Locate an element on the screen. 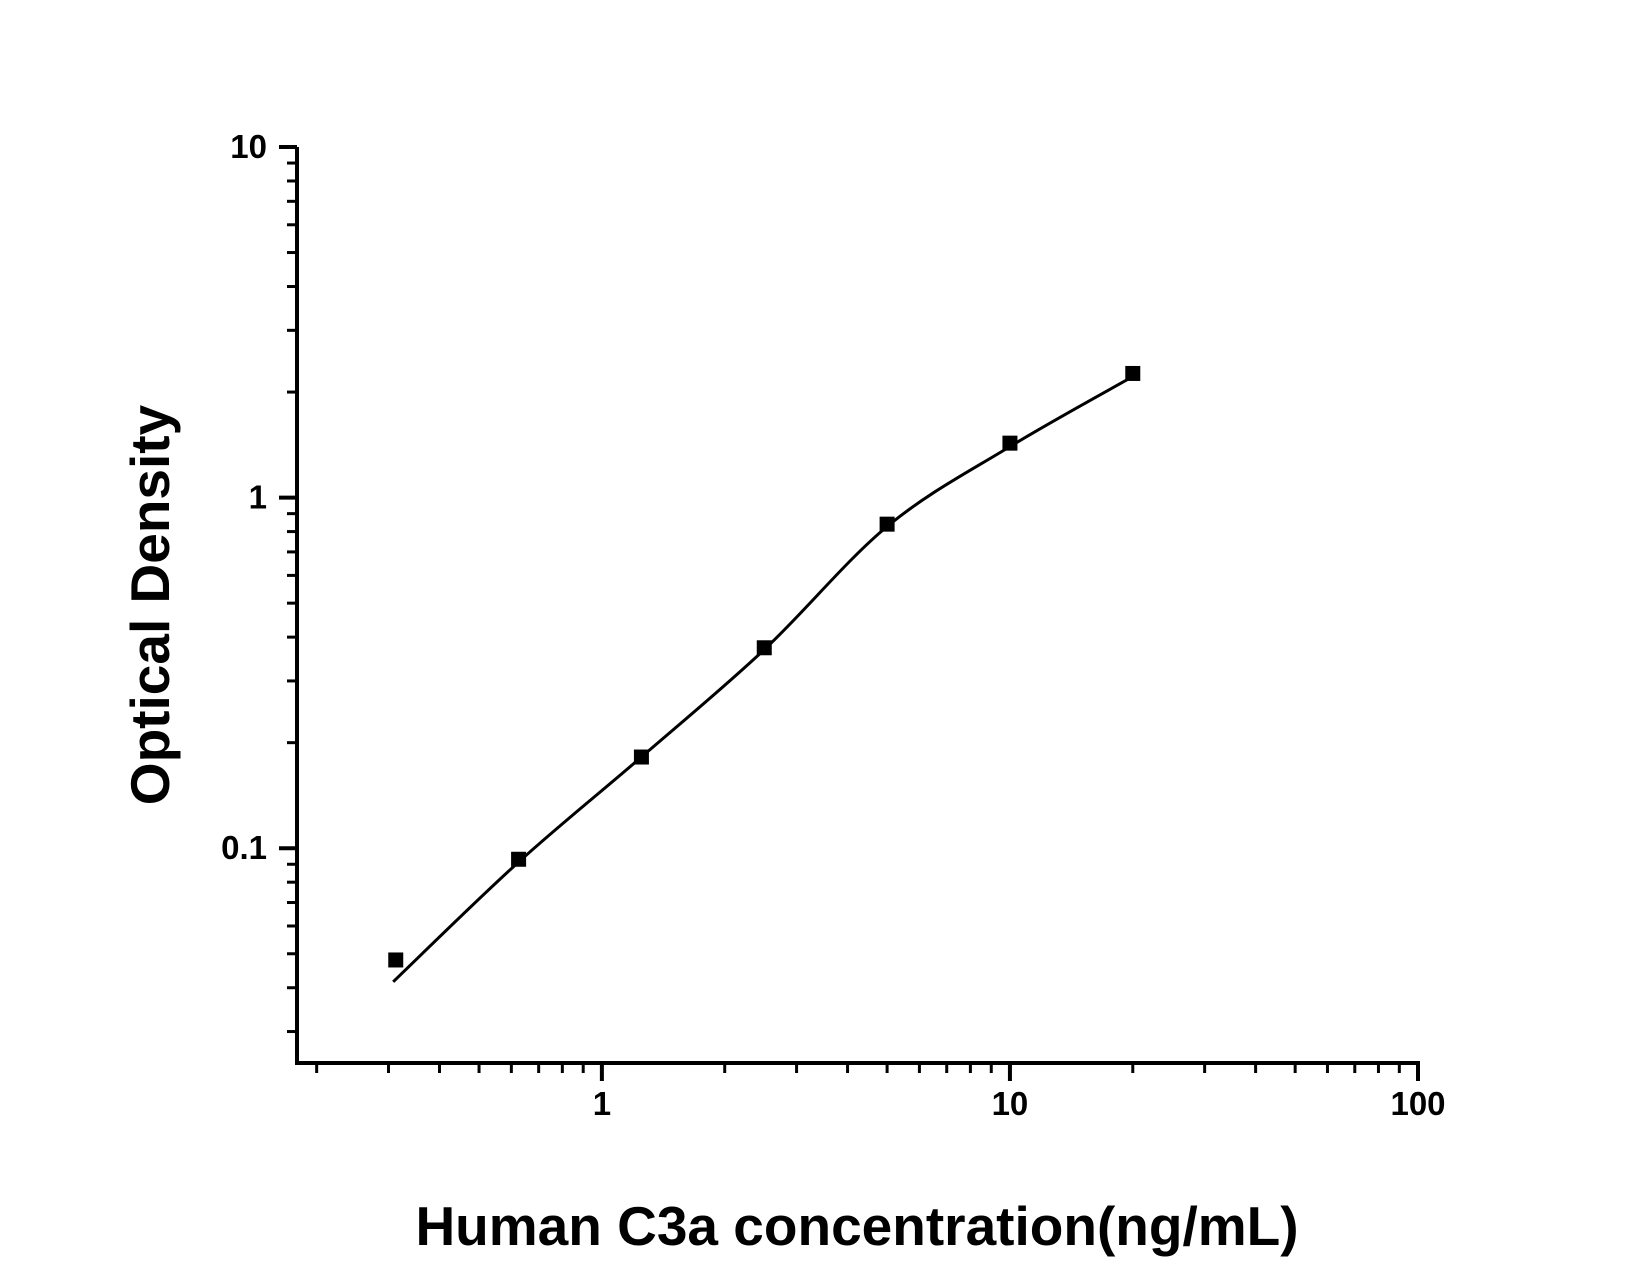 The image size is (1650, 1275). y-axis-title: Optical Density is located at coordinates (150, 605).